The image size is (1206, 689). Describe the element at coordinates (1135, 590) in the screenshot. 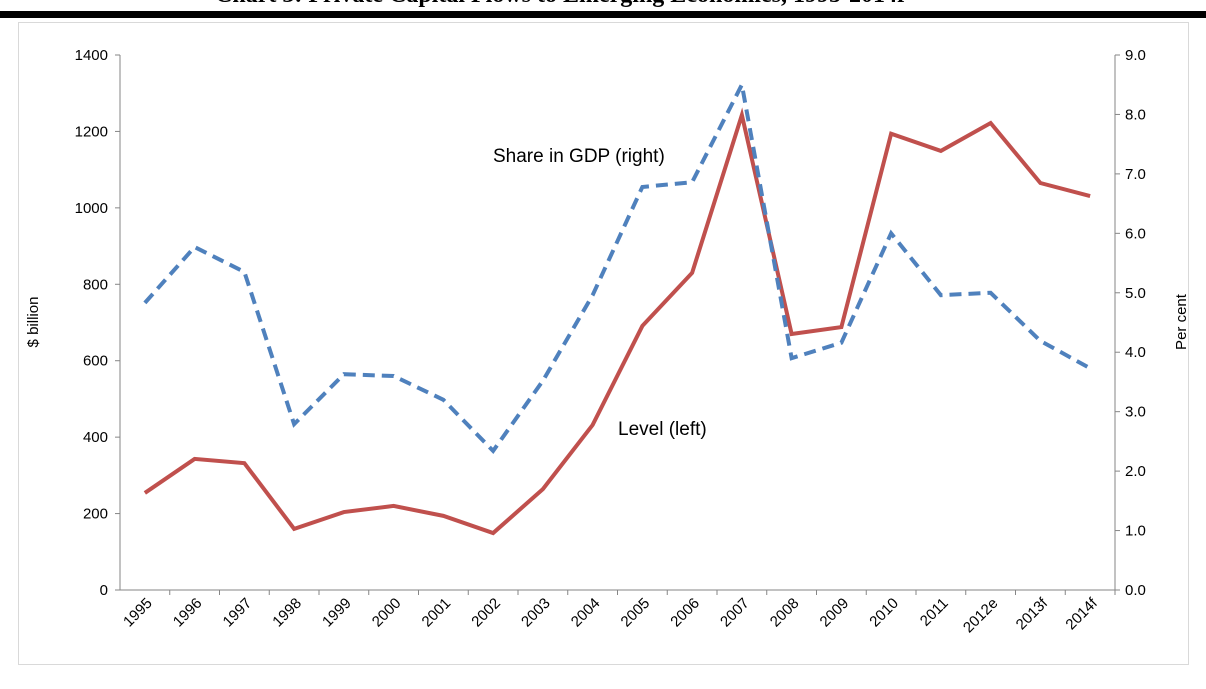

I see `y2-tick-label: 0.0` at that location.